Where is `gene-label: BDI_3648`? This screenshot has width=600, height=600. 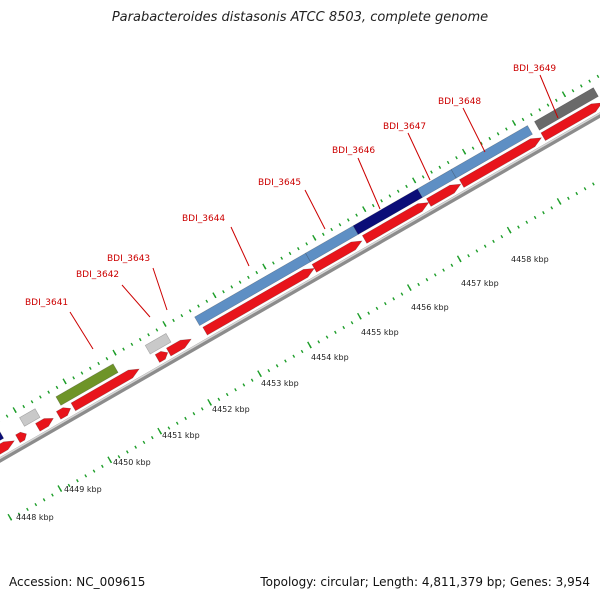
gene-label: BDI_3648 is located at coordinates (459, 102).